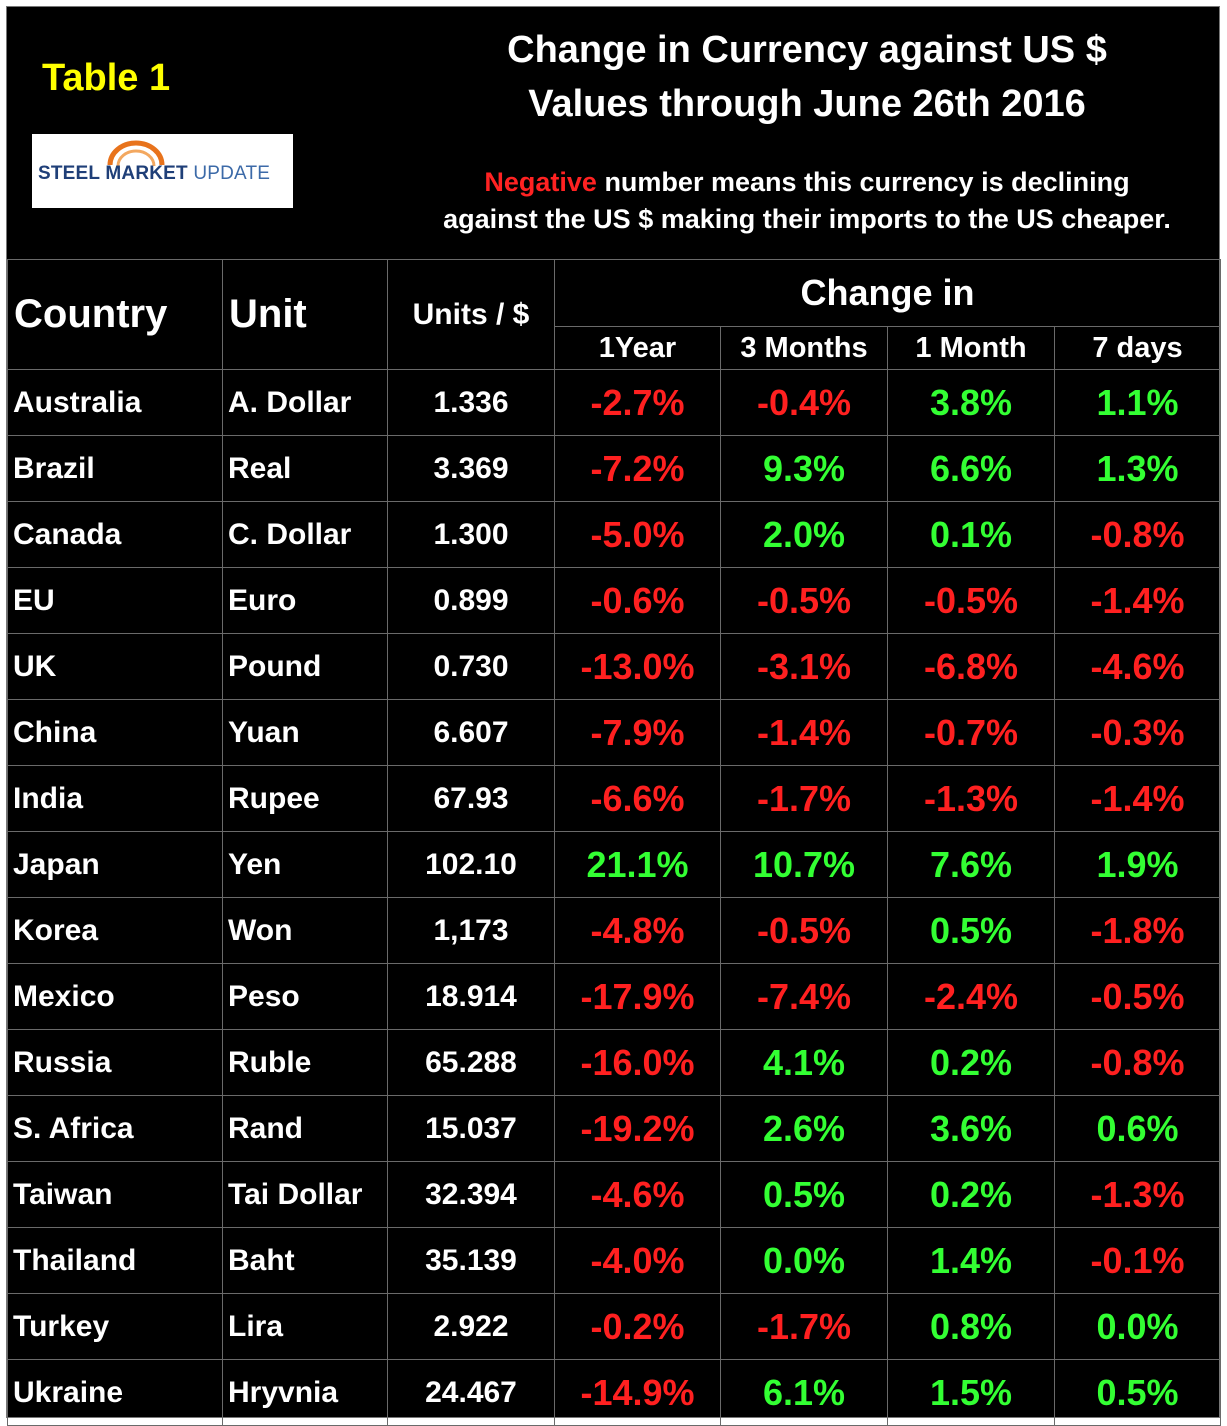 This screenshot has width=1227, height=1426. What do you see at coordinates (971, 1128) in the screenshot?
I see `change-1-month-cell: 3.6%` at bounding box center [971, 1128].